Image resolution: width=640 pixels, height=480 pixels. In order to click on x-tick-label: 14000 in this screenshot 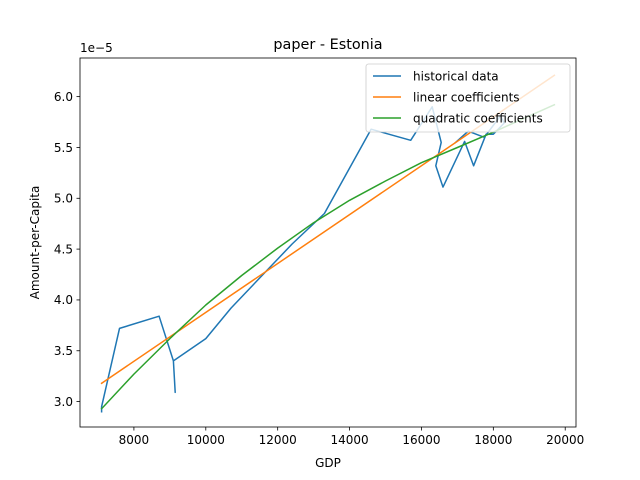, I will do `click(349, 440)`.